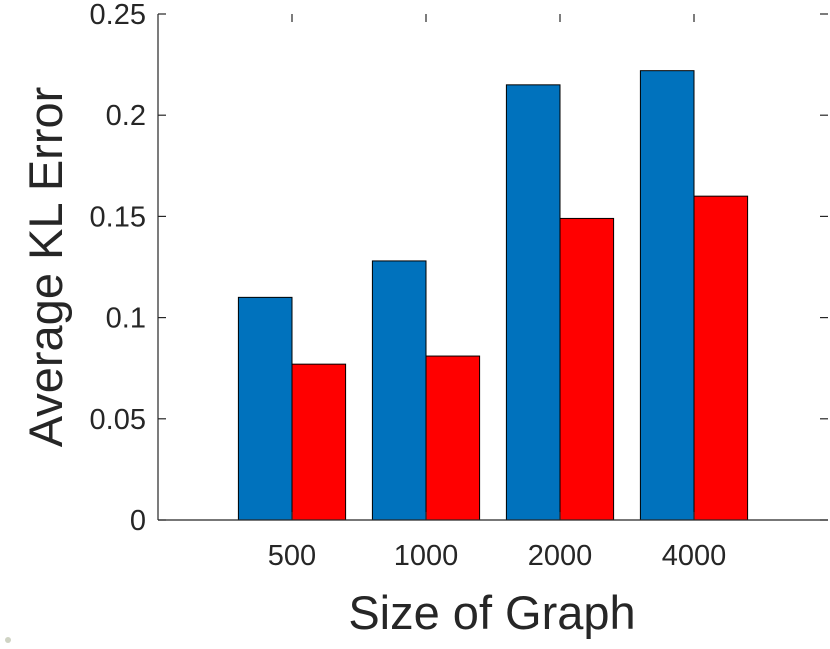 The image size is (830, 649). What do you see at coordinates (491, 612) in the screenshot?
I see `x-axis-title: Size of Graph` at bounding box center [491, 612].